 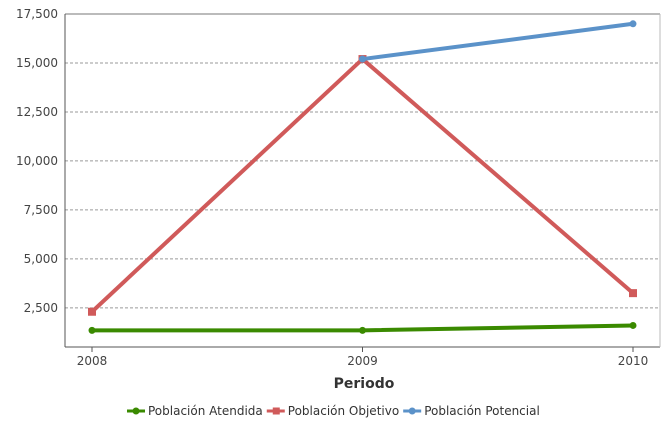 I want to click on x-tick-labels: 2008 2009 2010, so click(x=363, y=361).